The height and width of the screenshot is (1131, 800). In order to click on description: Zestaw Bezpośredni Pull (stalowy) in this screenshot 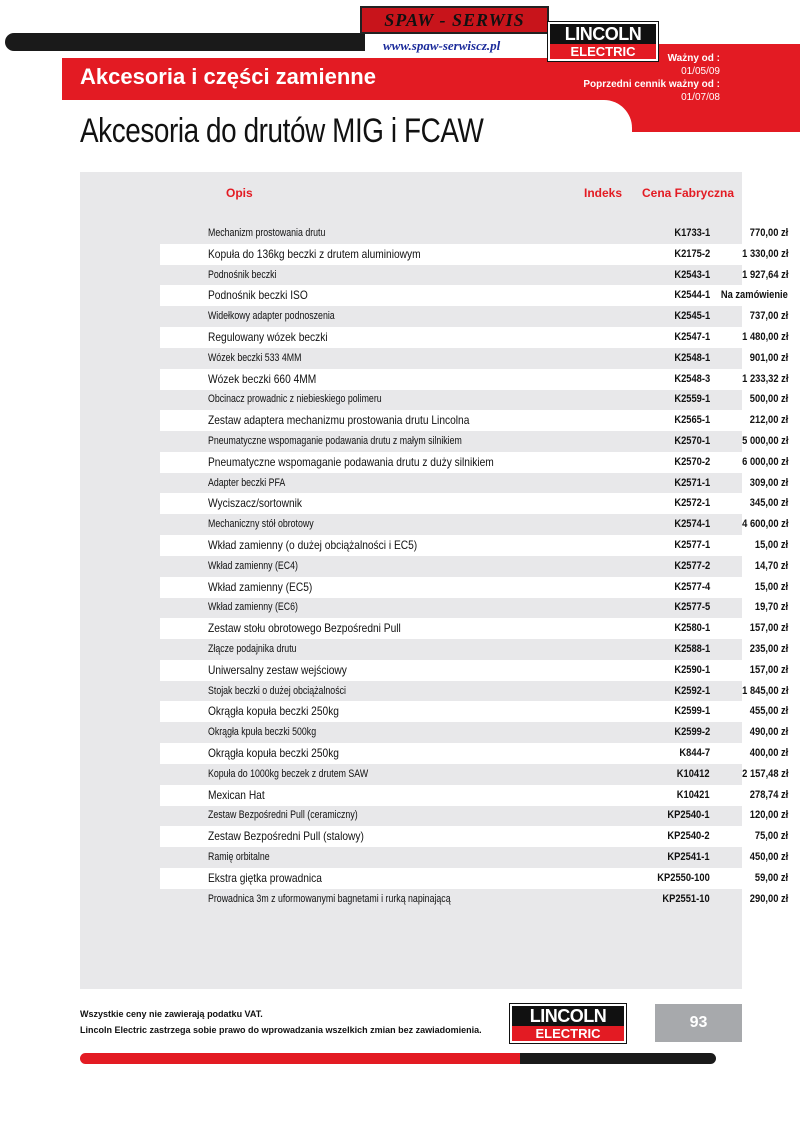, I will do `click(286, 836)`.